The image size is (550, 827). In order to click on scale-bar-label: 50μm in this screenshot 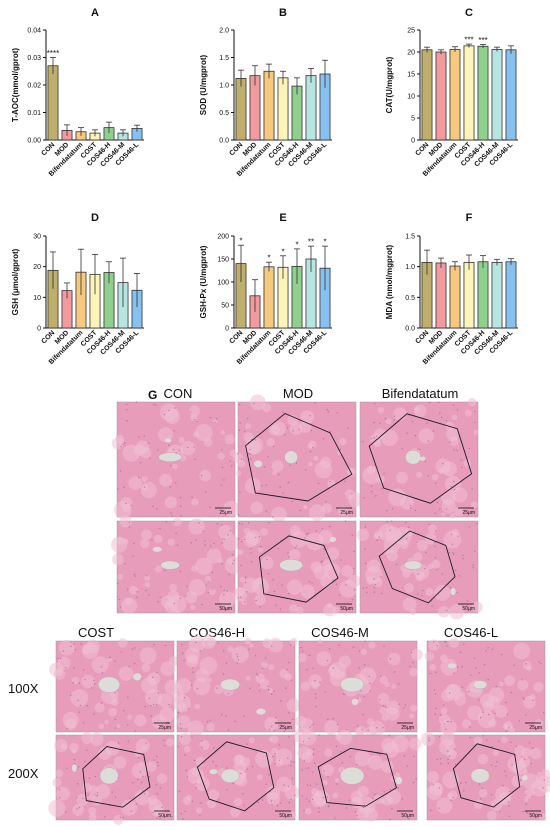, I will do `click(164, 816)`.